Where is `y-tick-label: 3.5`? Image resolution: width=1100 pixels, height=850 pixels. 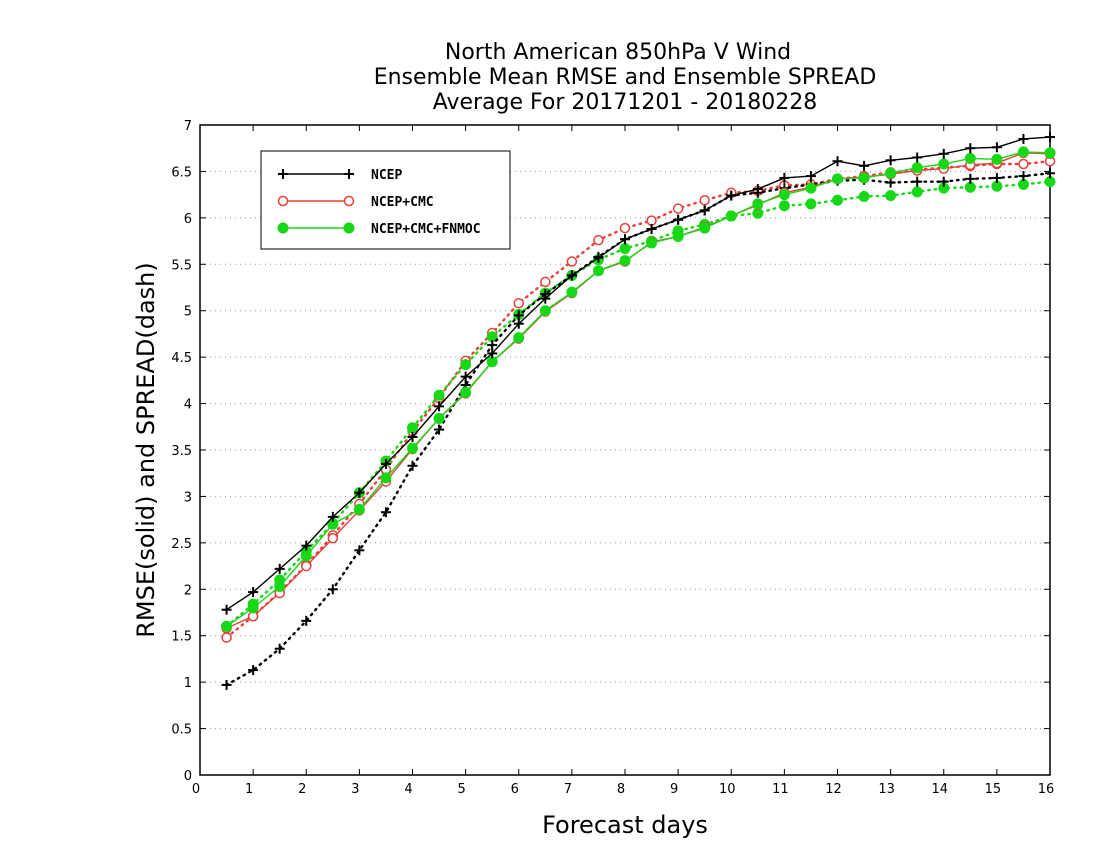 y-tick-label: 3.5 is located at coordinates (181, 451).